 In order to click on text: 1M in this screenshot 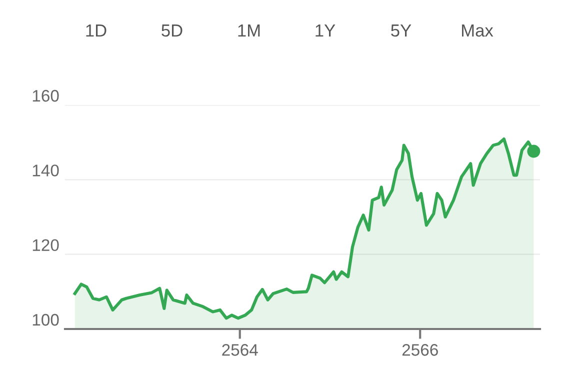, I will do `click(249, 30)`.